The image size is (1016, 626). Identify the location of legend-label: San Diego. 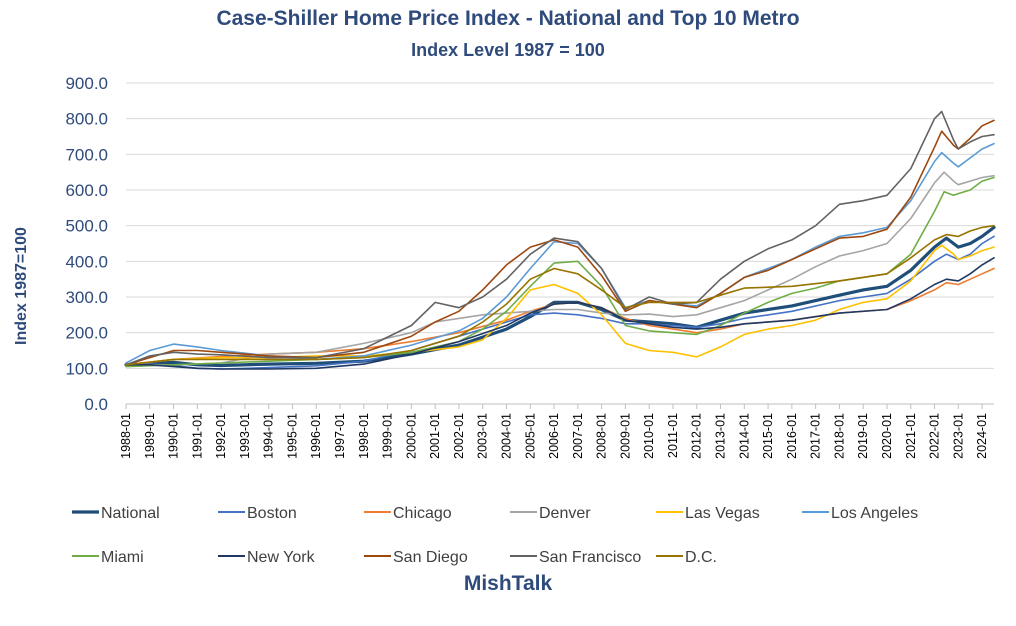
(430, 557).